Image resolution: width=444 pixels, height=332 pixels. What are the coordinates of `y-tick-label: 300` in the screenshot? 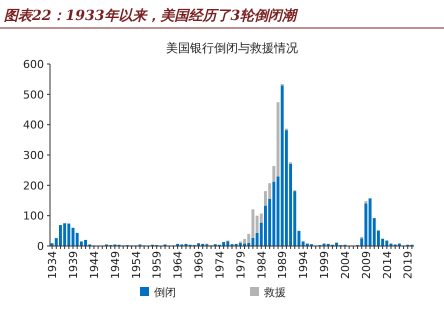 It's located at (33, 155).